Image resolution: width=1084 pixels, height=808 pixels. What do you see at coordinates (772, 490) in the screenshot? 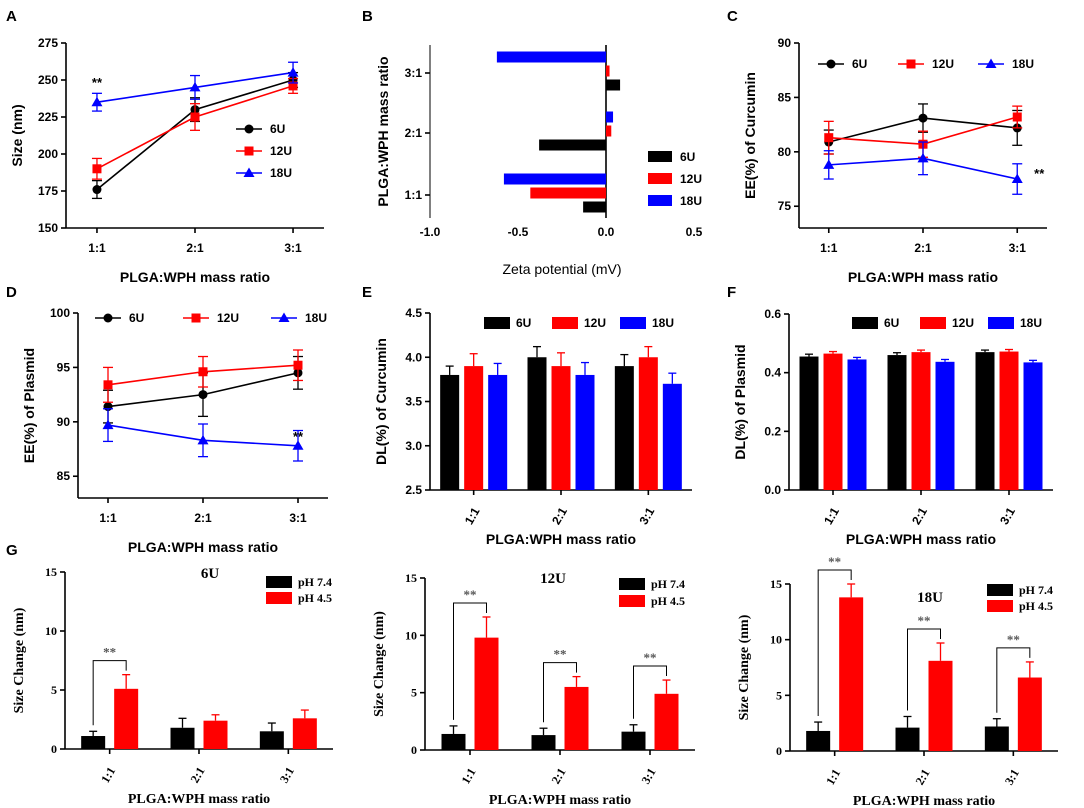
I see `y-tick-label: 0.0` at bounding box center [772, 490].